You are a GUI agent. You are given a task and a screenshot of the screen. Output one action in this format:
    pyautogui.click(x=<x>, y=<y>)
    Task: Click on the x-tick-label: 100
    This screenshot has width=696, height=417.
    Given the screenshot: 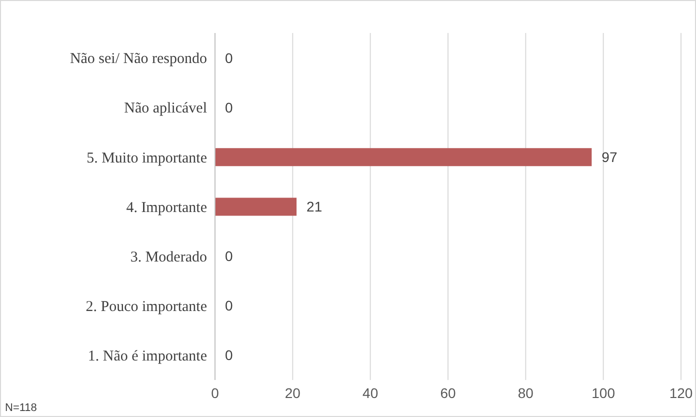 What is the action you would take?
    pyautogui.click(x=604, y=392)
    